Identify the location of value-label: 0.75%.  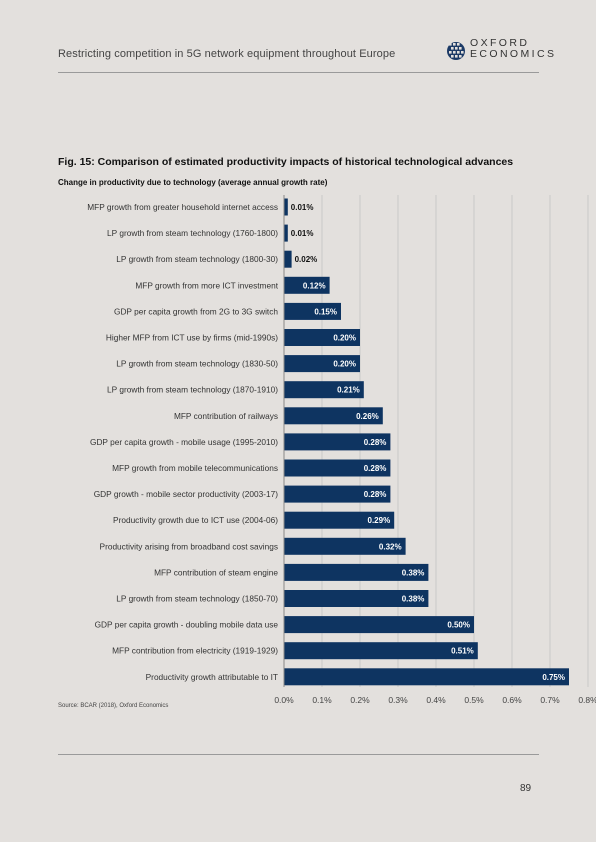
(553, 677).